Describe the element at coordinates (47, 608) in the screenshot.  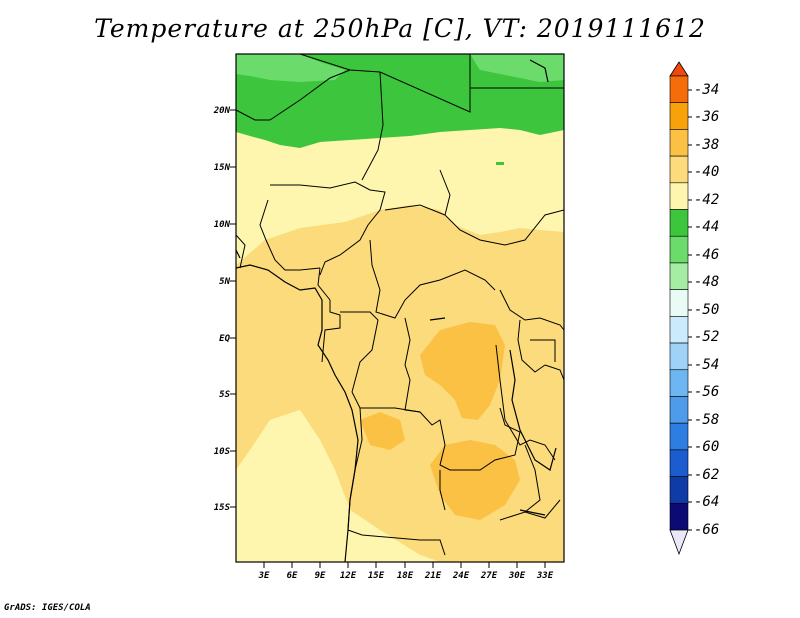
I see `grads-credit: GrADS: IGES/COLA` at that location.